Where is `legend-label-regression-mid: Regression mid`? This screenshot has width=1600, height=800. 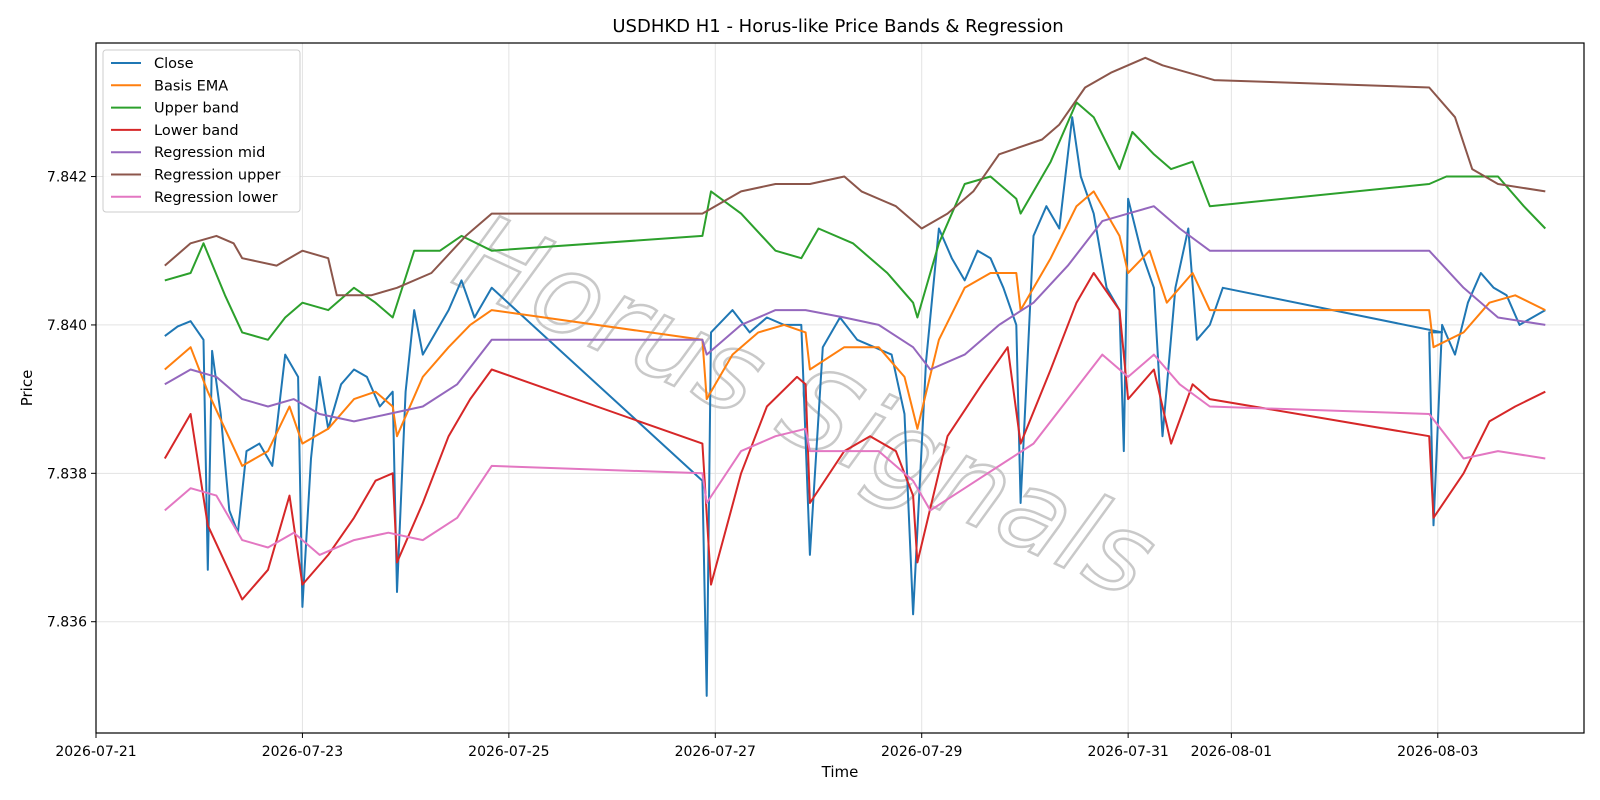 legend-label-regression-mid: Regression mid is located at coordinates (209, 153).